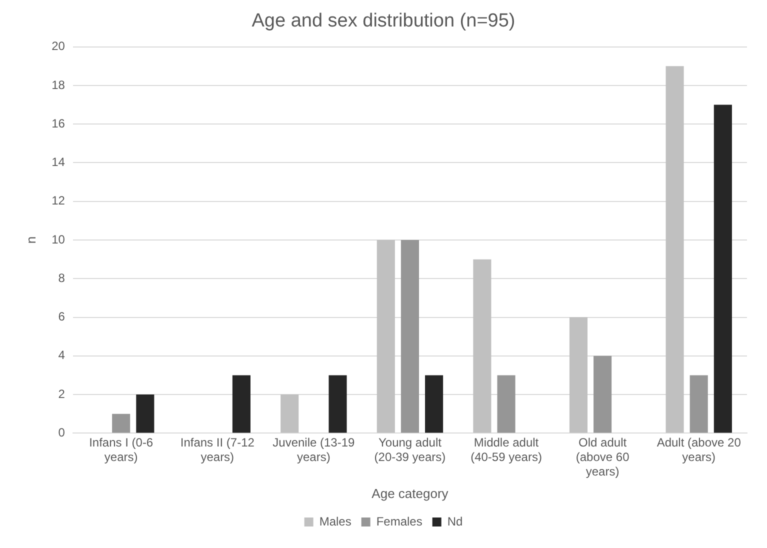  I want to click on y-tick-label: 10, so click(59, 239).